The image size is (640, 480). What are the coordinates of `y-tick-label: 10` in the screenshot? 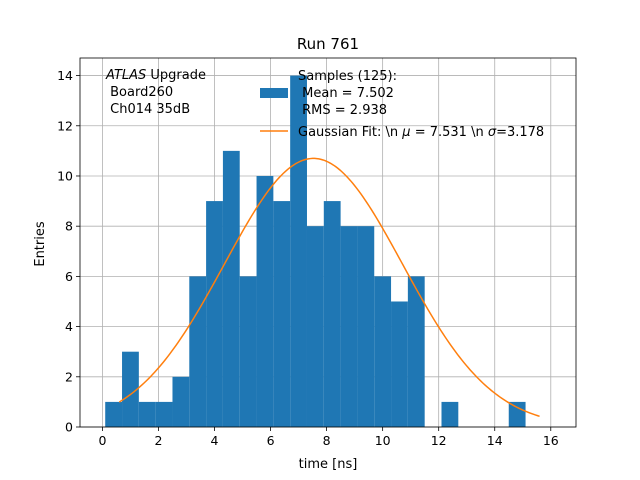 It's located at (65, 175).